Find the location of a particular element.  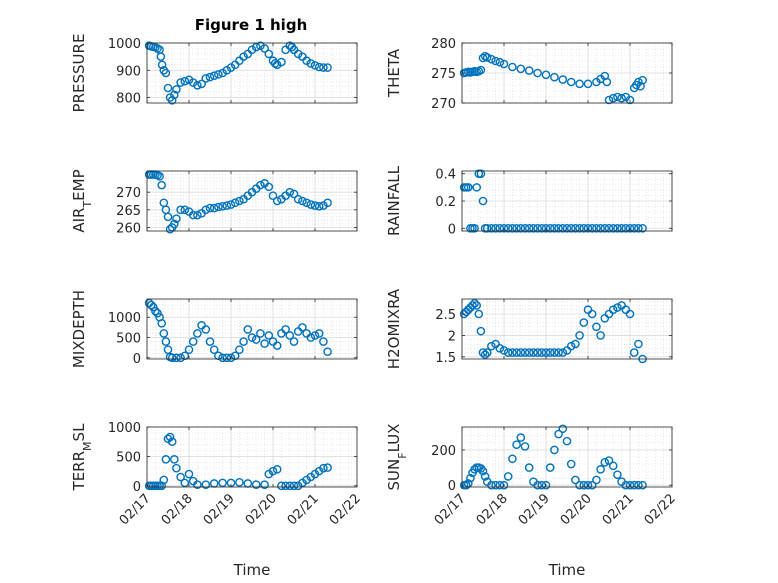

y-axis-label: PRESSURE is located at coordinates (79, 73).